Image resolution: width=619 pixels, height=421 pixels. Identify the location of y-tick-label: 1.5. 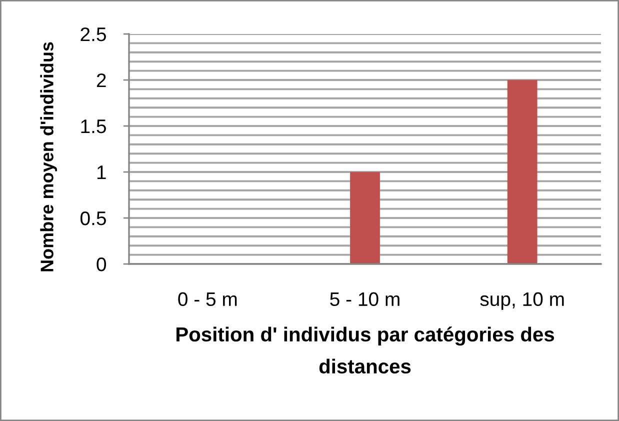
(93, 127).